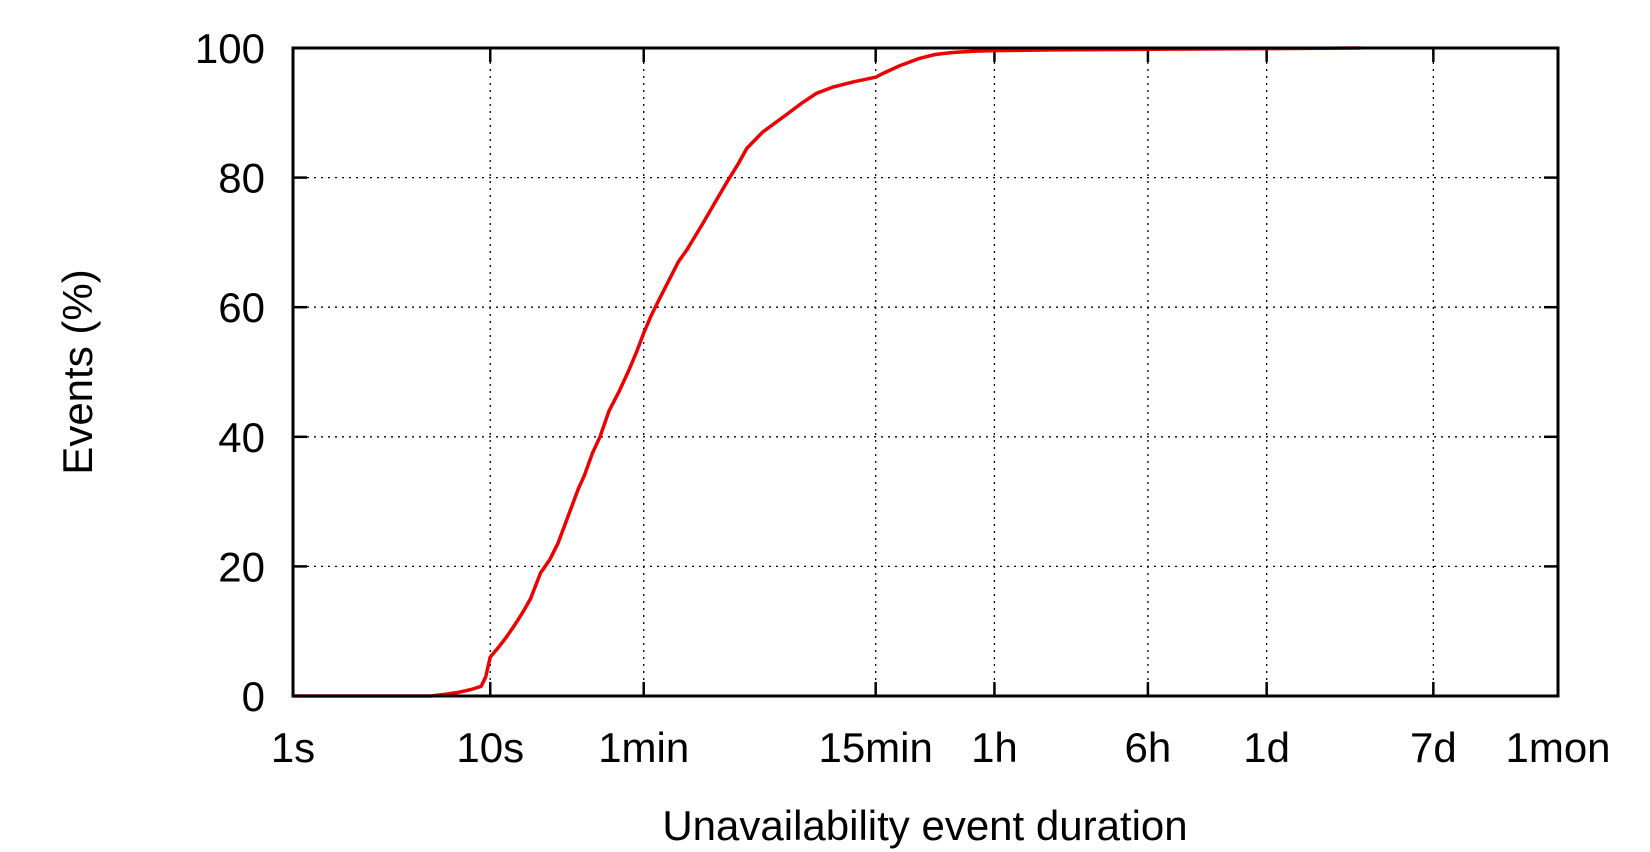  Describe the element at coordinates (241, 566) in the screenshot. I see `y-tick-label: 20` at that location.